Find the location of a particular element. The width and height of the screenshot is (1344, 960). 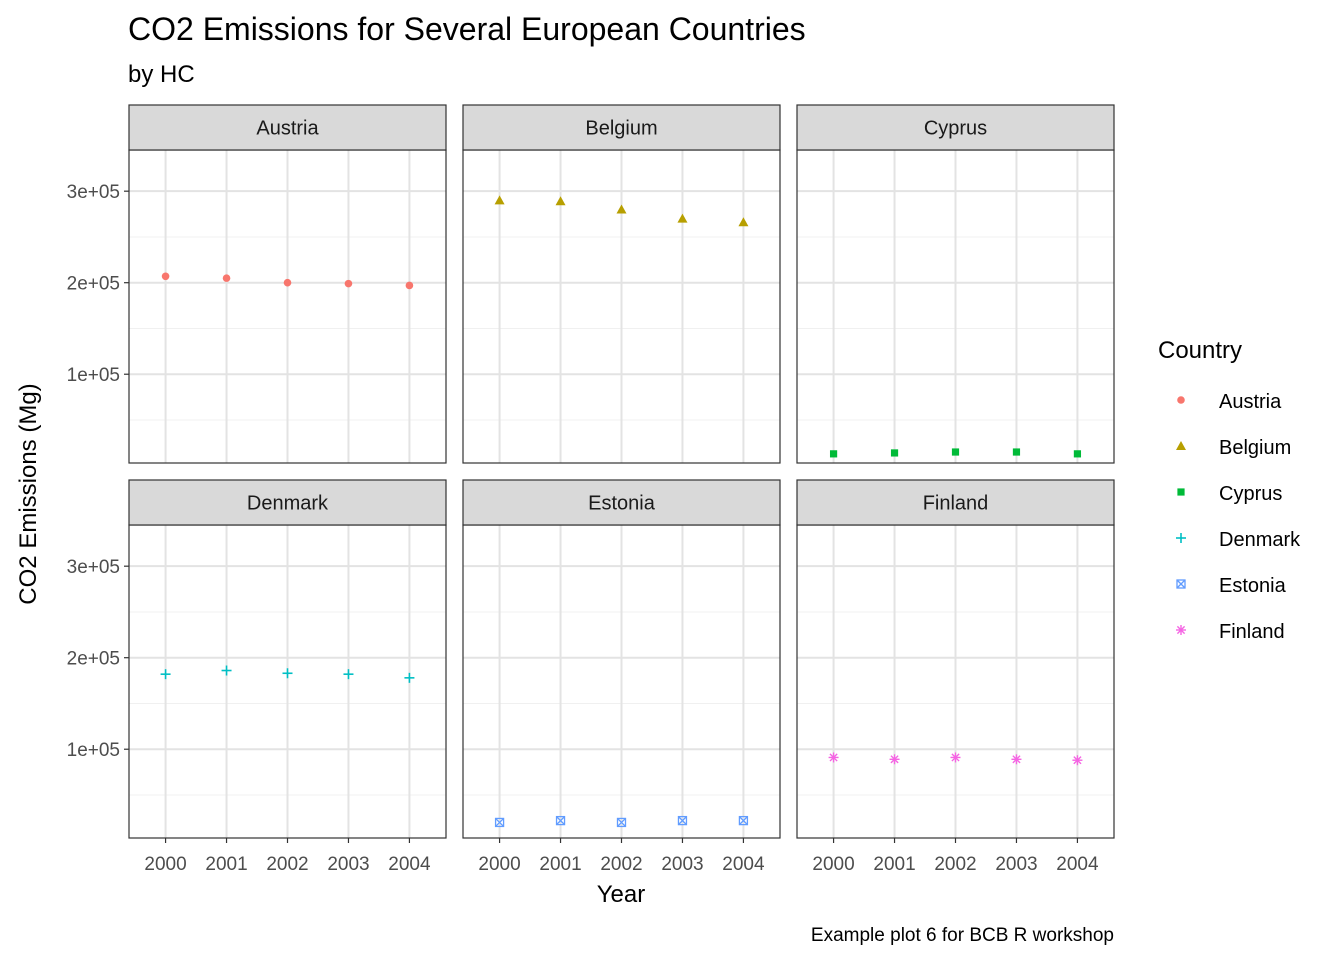

point-finland-2000-d2 is located at coordinates (833, 757).